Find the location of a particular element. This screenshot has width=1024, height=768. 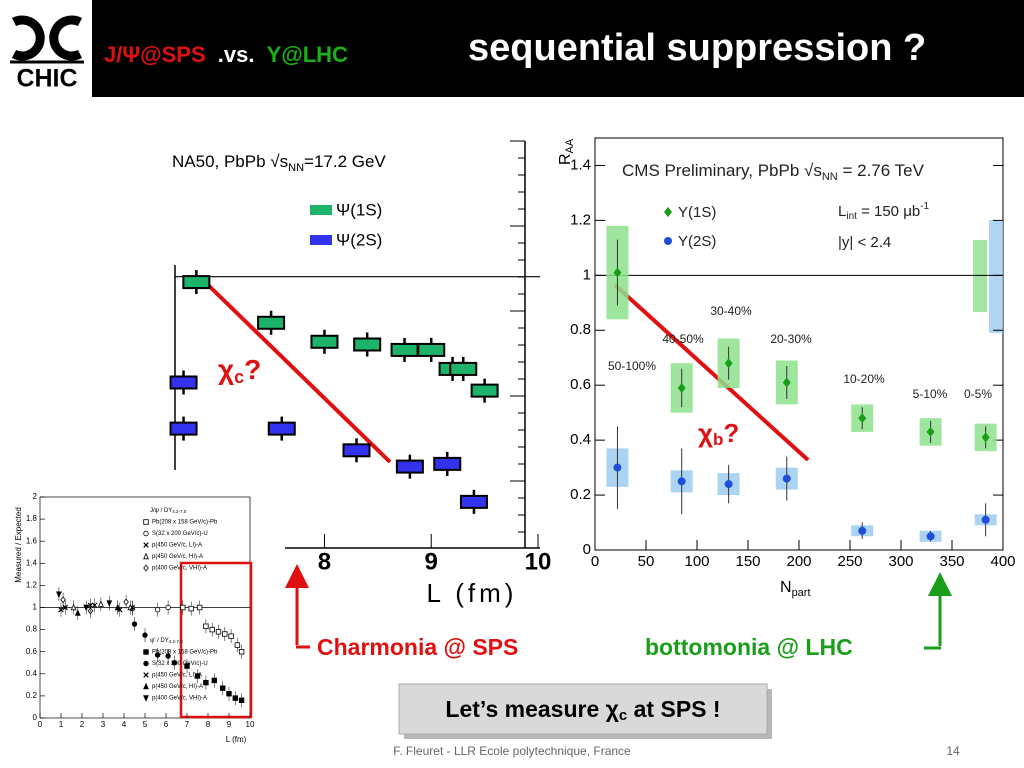

title-part: J/Ψ@SPS is located at coordinates (155, 54).